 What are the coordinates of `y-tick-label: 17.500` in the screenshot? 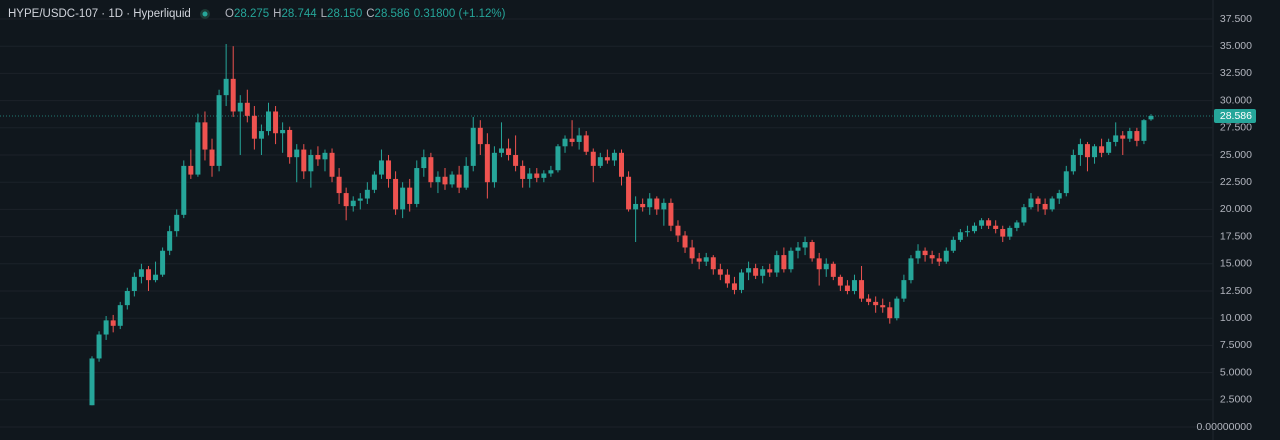 It's located at (1236, 236).